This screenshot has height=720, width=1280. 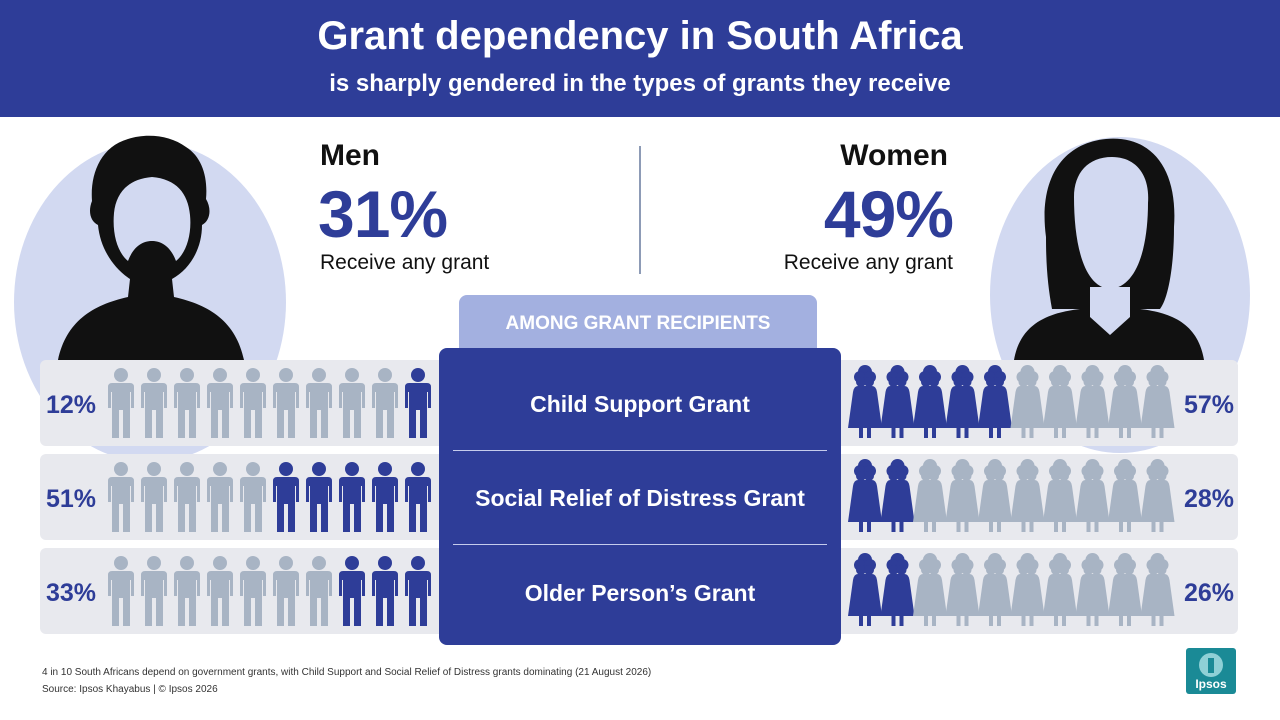 I want to click on women-pct-label: 28%, so click(x=1208, y=499).